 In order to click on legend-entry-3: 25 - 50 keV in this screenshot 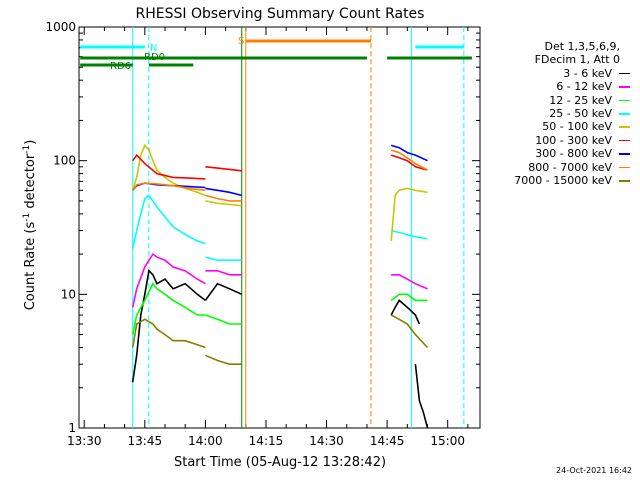, I will do `click(556, 113)`.